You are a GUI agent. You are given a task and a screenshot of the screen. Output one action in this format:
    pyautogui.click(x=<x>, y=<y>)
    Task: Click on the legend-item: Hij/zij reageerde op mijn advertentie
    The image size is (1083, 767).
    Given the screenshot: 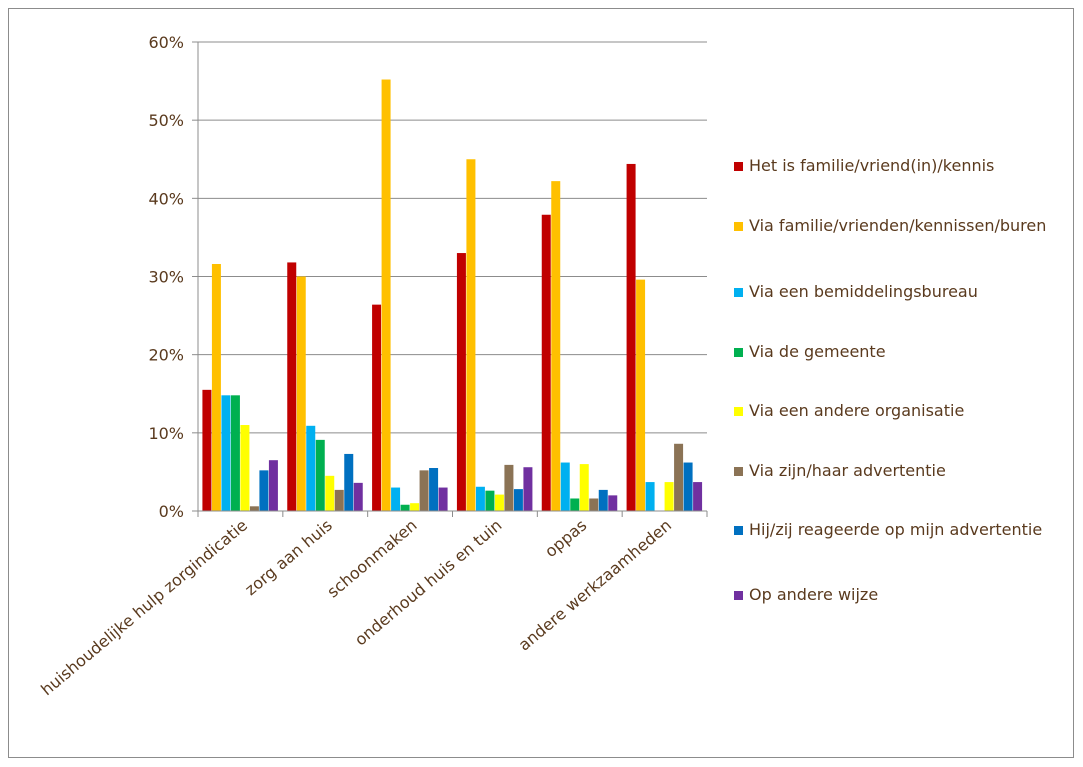 What is the action you would take?
    pyautogui.click(x=901, y=530)
    